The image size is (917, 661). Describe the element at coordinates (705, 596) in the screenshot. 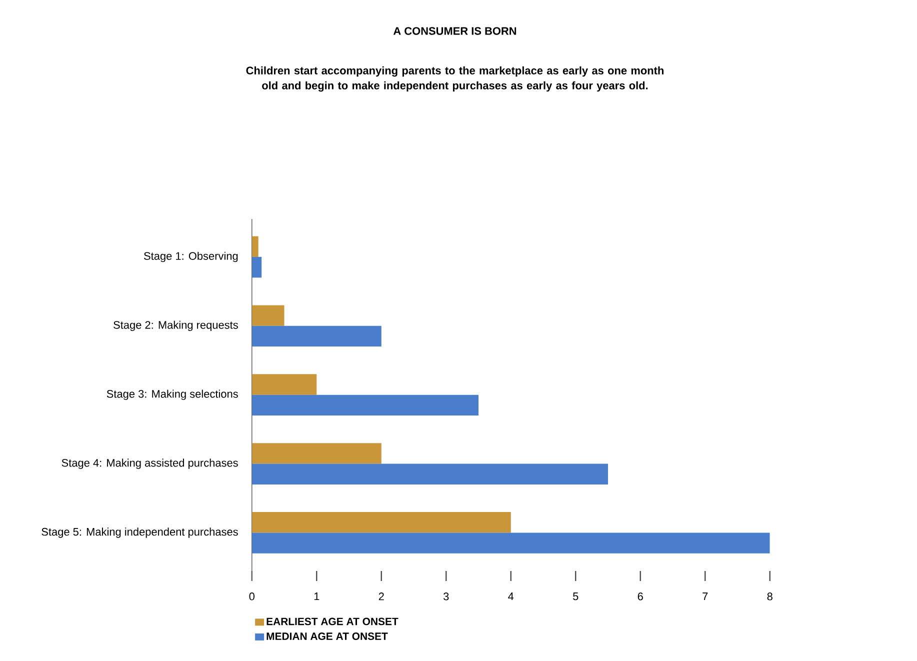

I see `x-tick-label: 7` at that location.